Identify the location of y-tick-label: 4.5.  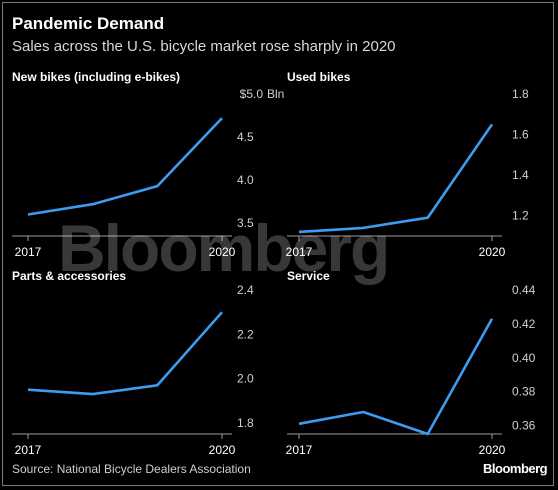
(245, 137).